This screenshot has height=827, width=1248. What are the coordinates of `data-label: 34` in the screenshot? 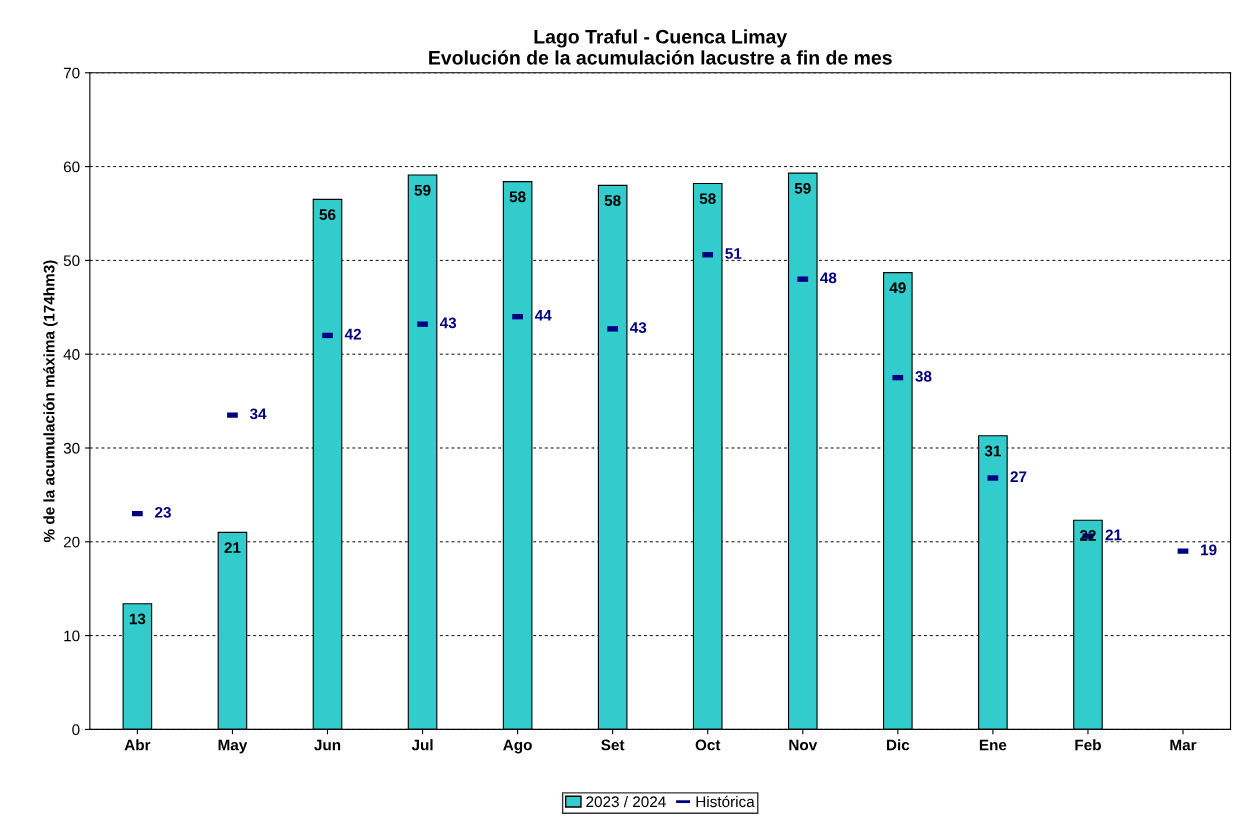 It's located at (258, 414).